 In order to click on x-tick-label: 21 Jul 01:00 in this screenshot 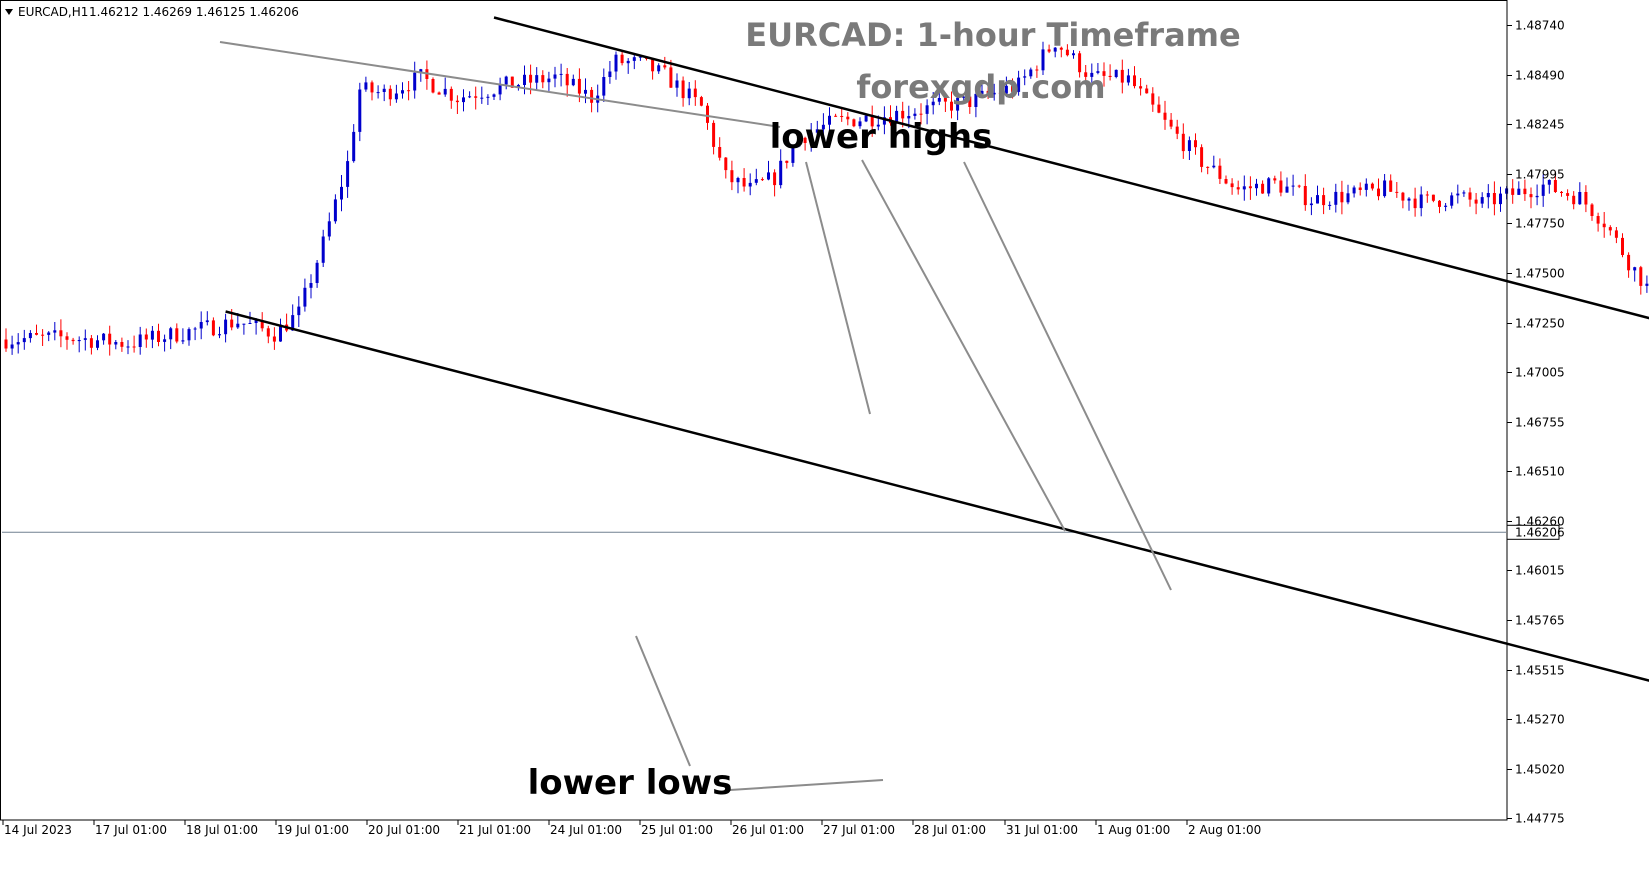, I will do `click(495, 830)`.